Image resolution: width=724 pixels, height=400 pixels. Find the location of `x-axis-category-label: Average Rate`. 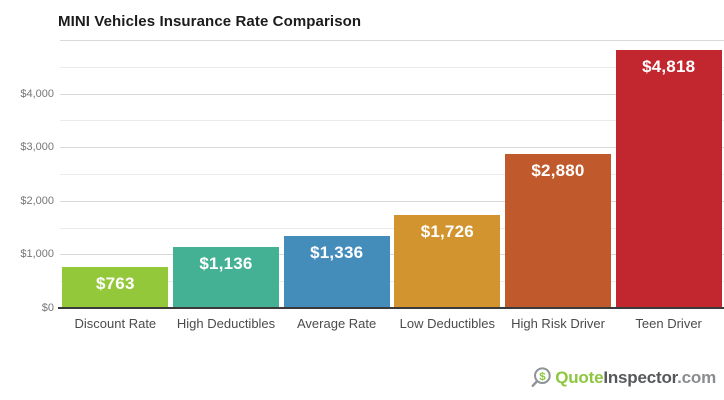

x-axis-category-label: Average Rate is located at coordinates (337, 323).